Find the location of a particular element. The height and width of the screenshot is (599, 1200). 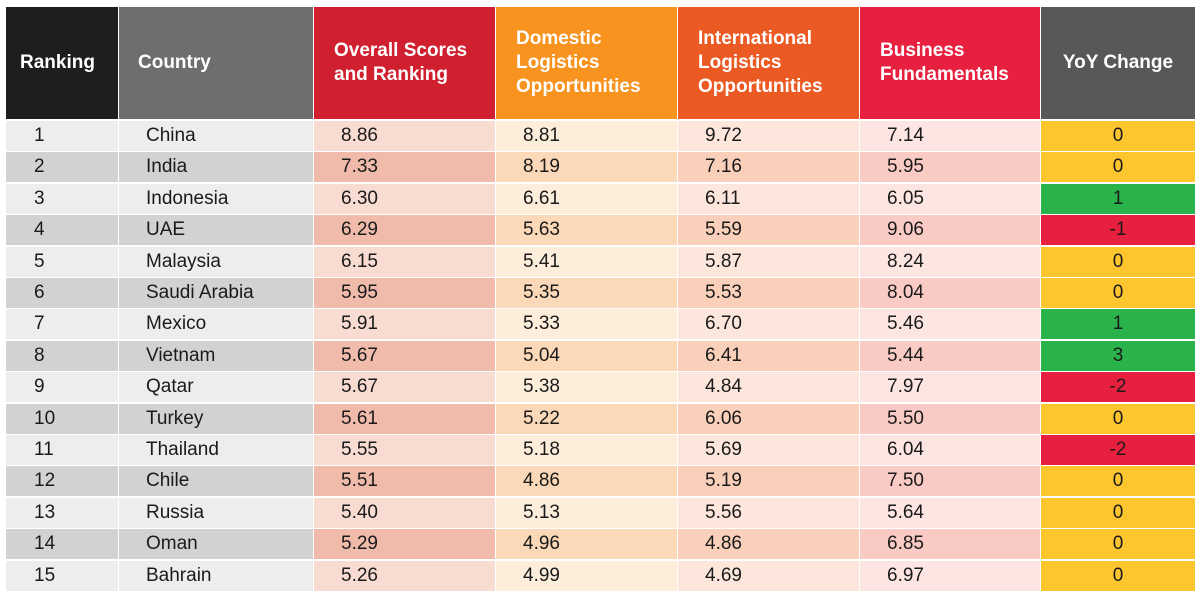

cell-overall: 5.26 is located at coordinates (404, 575).